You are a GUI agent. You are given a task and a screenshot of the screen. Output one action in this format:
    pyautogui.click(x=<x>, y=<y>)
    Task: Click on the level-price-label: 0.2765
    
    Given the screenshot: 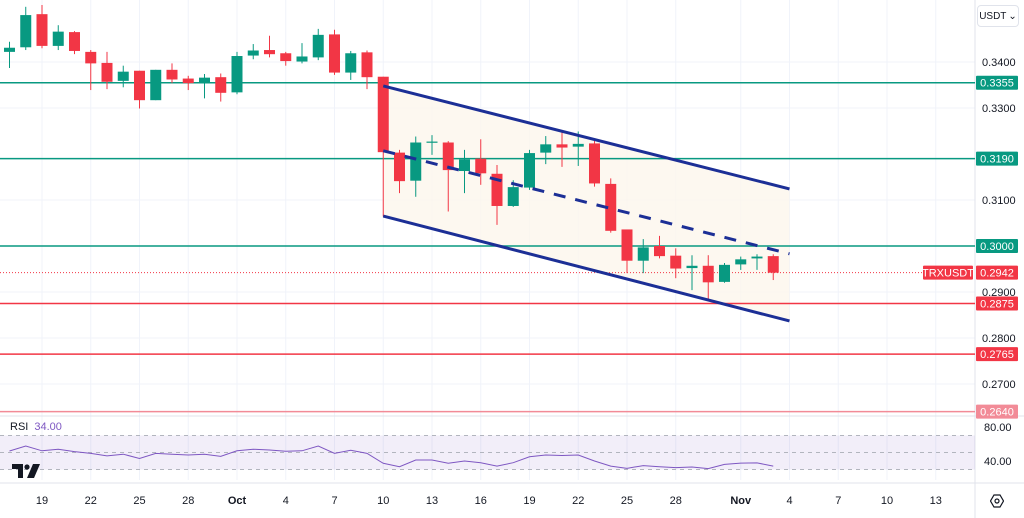 What is the action you would take?
    pyautogui.click(x=997, y=355)
    